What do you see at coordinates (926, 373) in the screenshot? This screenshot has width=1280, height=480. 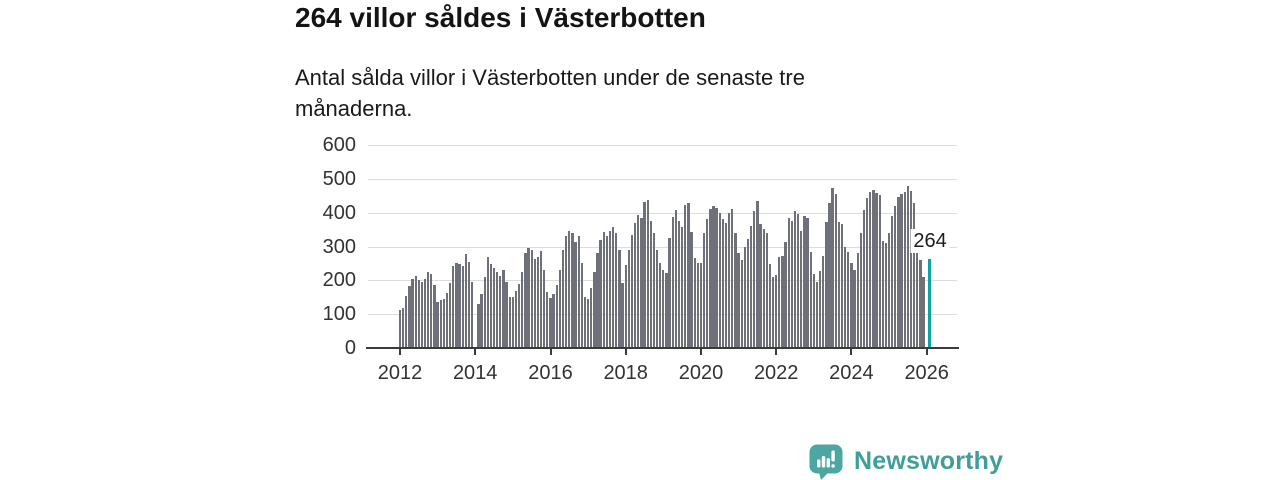 I see `x-axis-label: 2026` at bounding box center [926, 373].